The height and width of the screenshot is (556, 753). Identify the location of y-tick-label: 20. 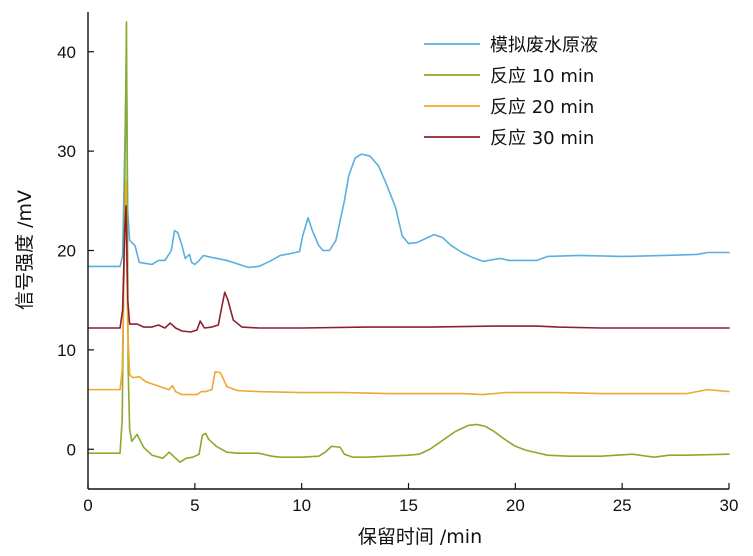
(66, 251).